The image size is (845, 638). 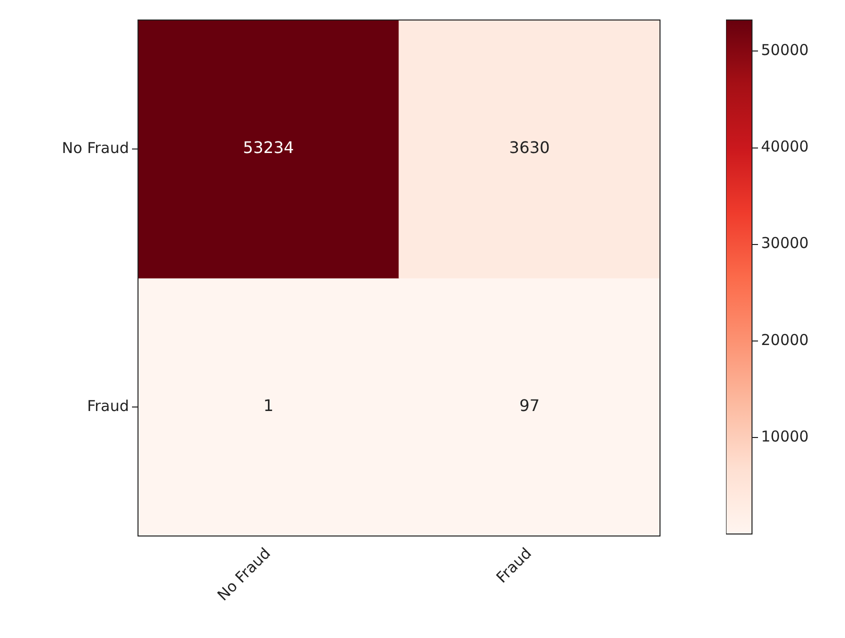 I want to click on color-bar-label: 30000, so click(x=785, y=243).